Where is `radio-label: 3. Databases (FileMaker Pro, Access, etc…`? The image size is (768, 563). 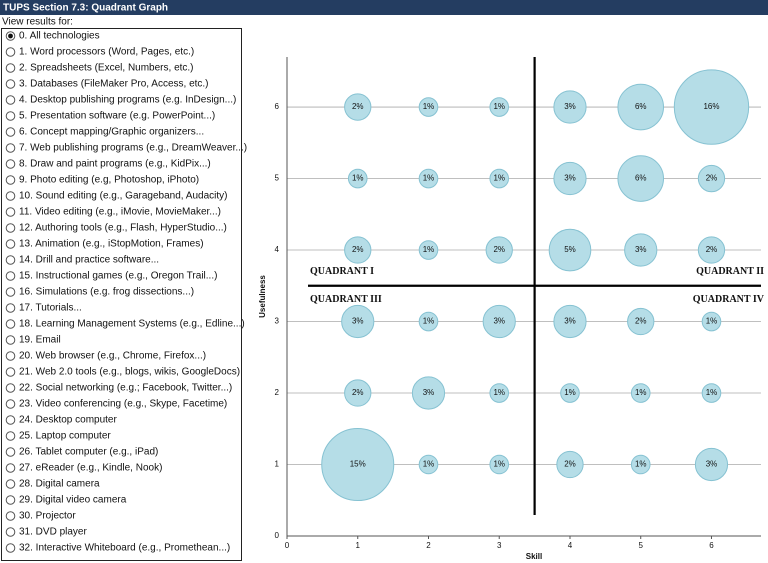
radio-label: 3. Databases (FileMaker Pro, Access, etc… is located at coordinates (114, 84).